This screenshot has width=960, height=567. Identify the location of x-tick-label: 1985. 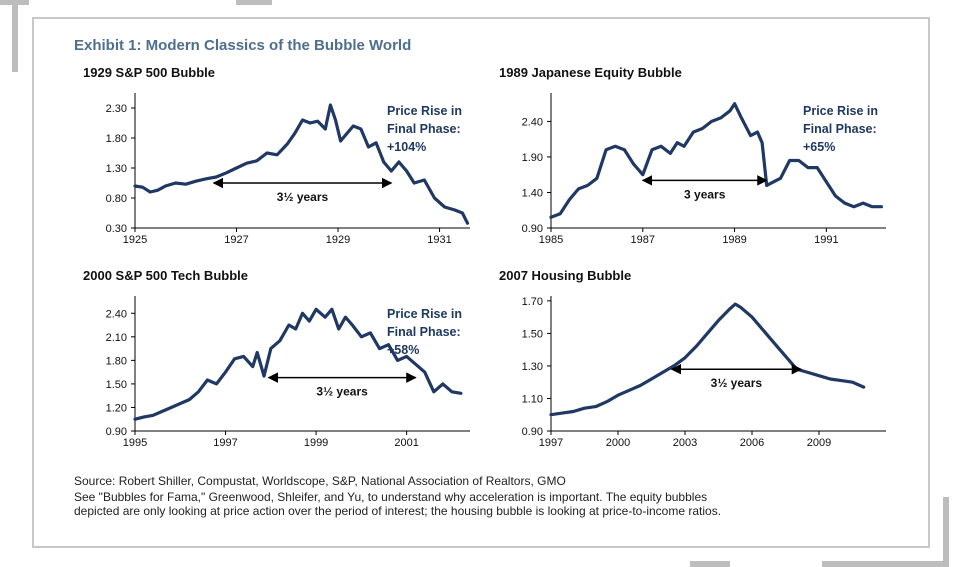
(551, 240).